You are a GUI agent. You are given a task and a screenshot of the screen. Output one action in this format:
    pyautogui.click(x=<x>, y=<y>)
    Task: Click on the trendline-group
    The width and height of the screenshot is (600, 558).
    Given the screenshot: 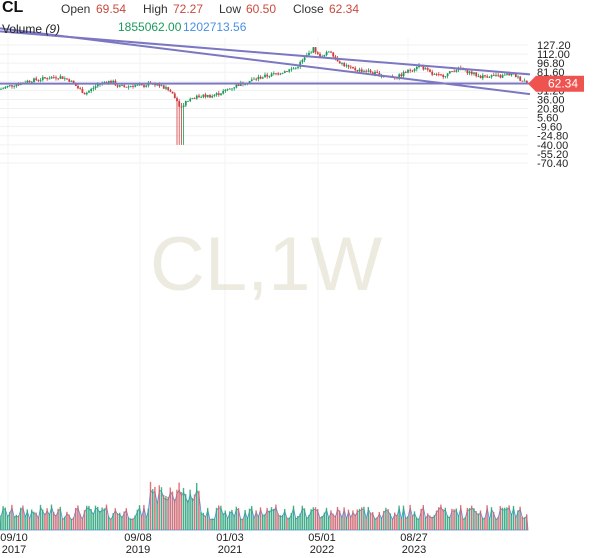 What is the action you would take?
    pyautogui.click(x=265, y=61)
    